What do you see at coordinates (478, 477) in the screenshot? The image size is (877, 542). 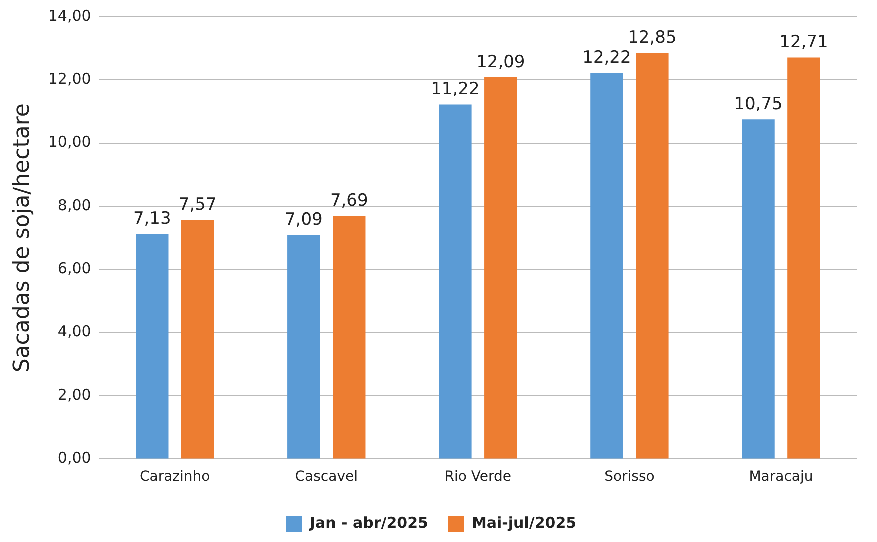 I see `x-tick-label: Rio Verde` at bounding box center [478, 477].